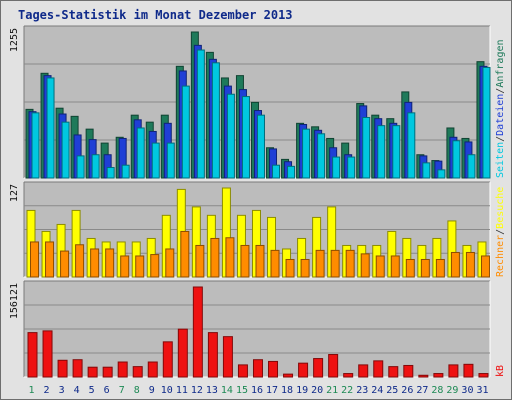 The image size is (512, 400). Describe the element at coordinates (62, 390) in the screenshot. I see `x-tick-label-3: 3` at that location.